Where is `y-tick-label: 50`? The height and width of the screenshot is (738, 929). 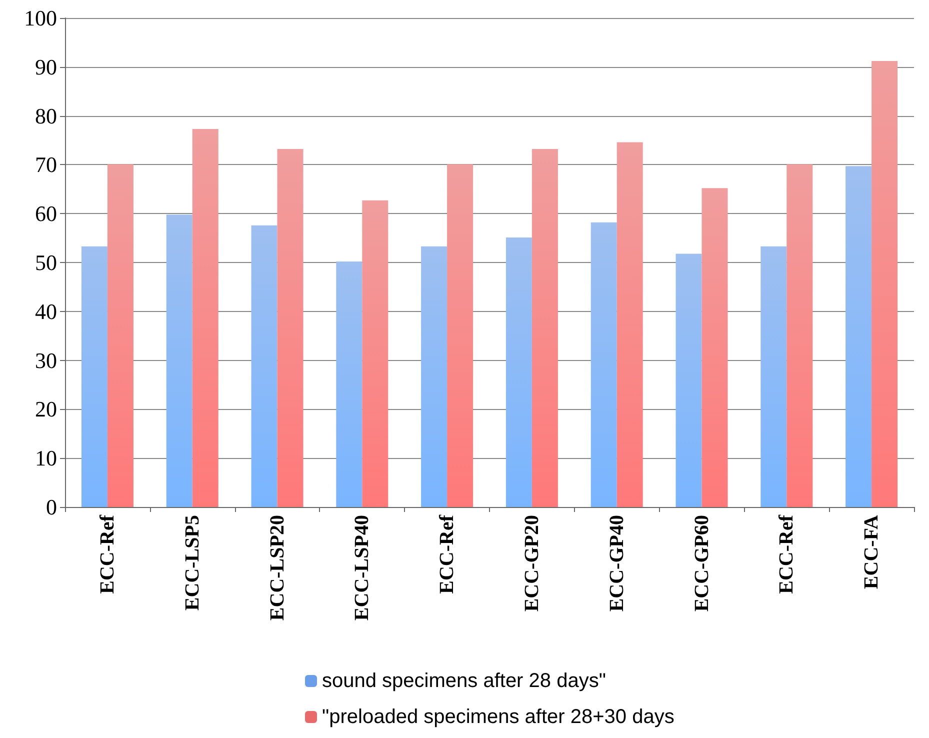 y-tick-label: 50 is located at coordinates (46, 262).